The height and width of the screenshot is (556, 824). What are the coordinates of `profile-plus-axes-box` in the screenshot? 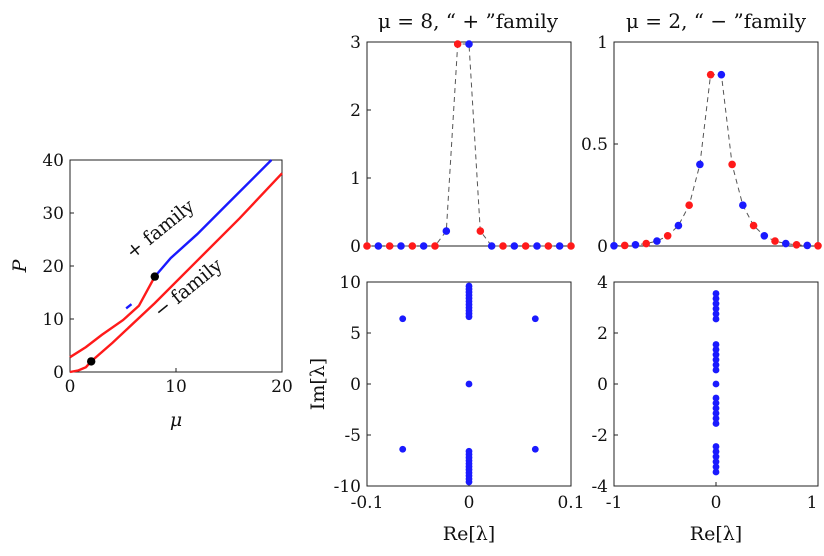 It's located at (469, 144).